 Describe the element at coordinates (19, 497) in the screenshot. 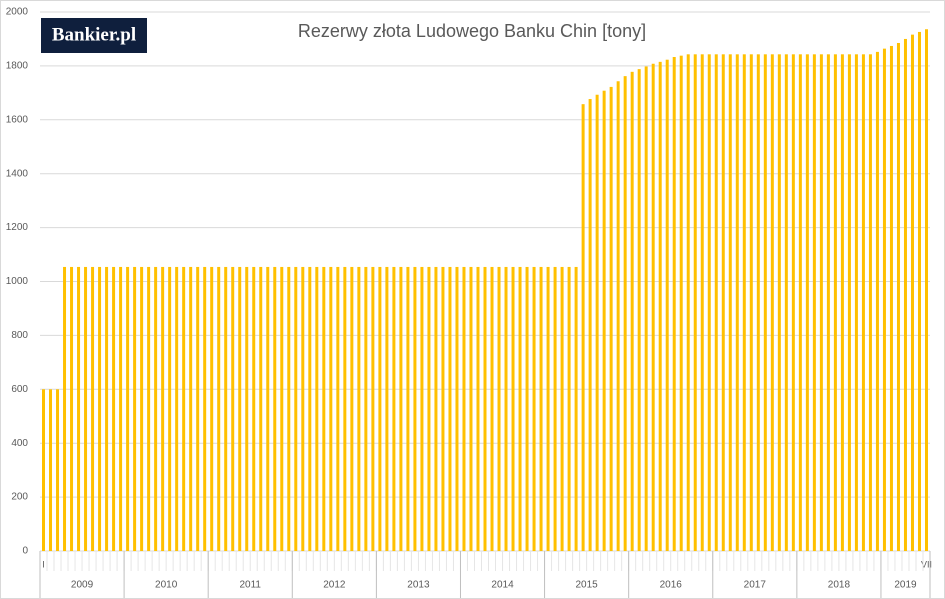

I see `y-tick-label: 200` at that location.